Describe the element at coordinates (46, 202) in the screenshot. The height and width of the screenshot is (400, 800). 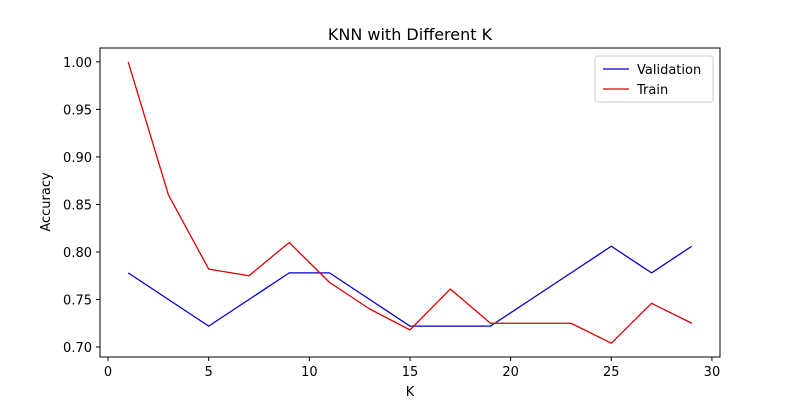
I see `y-axis-label: Accuracy` at that location.